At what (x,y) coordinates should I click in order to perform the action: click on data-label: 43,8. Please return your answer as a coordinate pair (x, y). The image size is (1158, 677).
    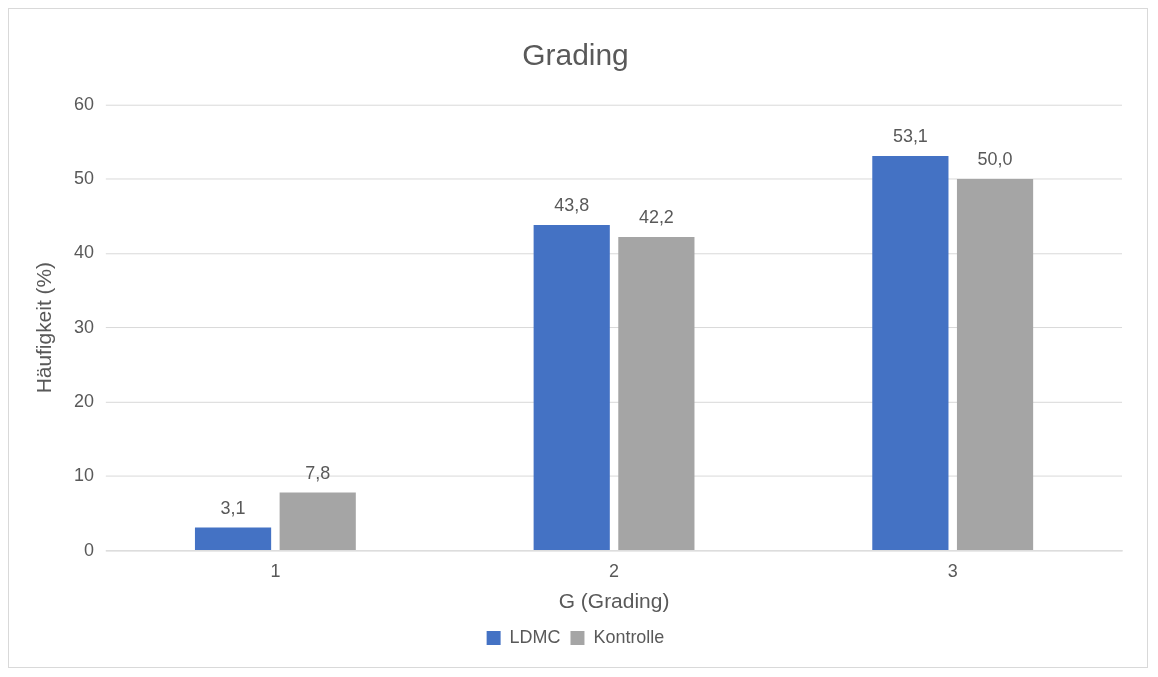
    Looking at the image, I should click on (572, 205).